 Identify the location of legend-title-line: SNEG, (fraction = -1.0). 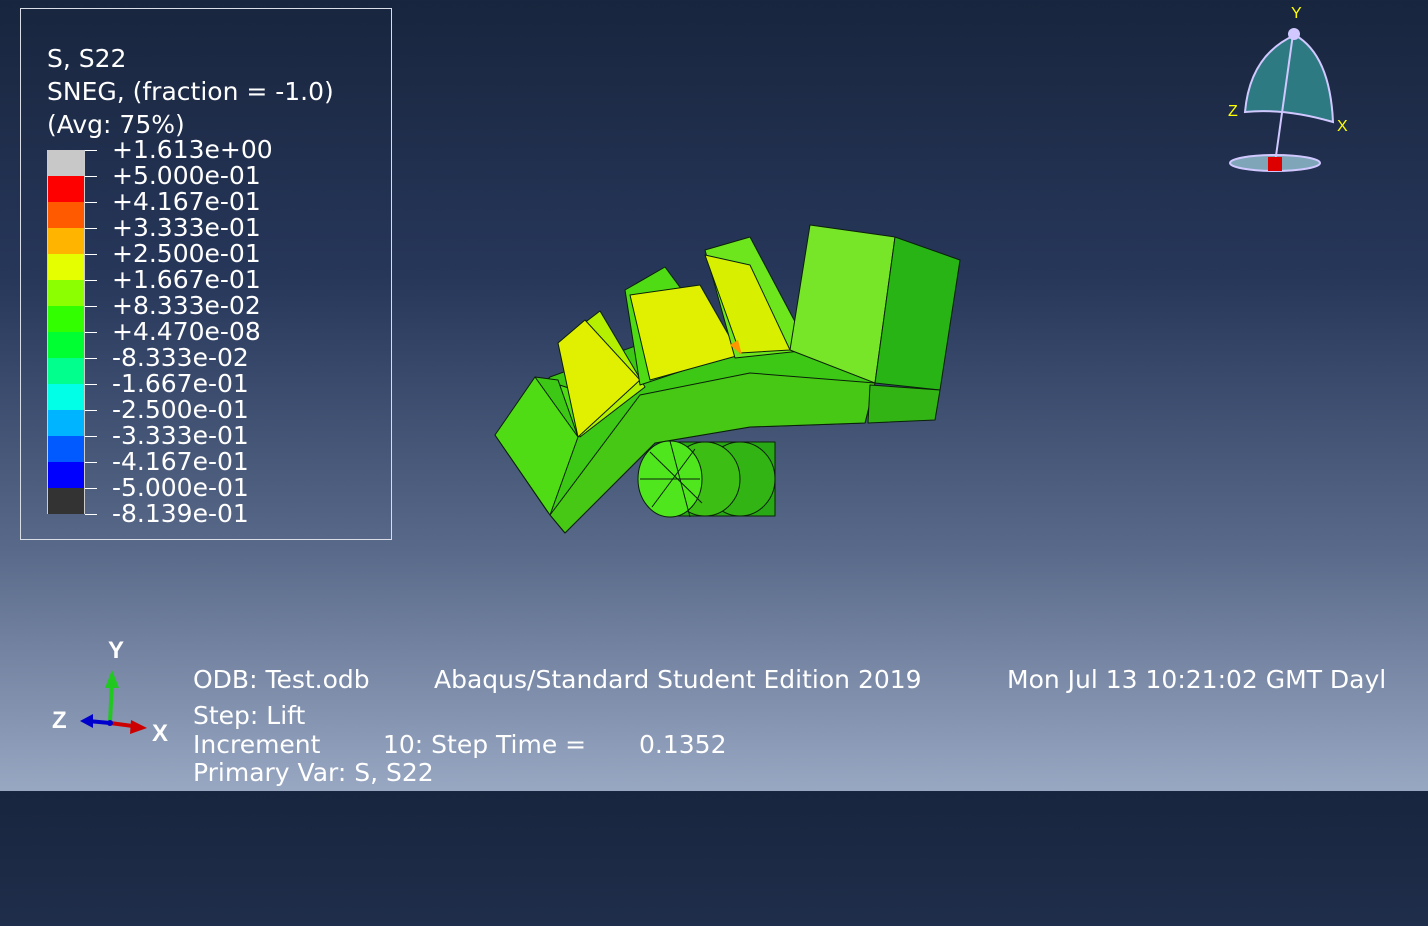
(190, 91).